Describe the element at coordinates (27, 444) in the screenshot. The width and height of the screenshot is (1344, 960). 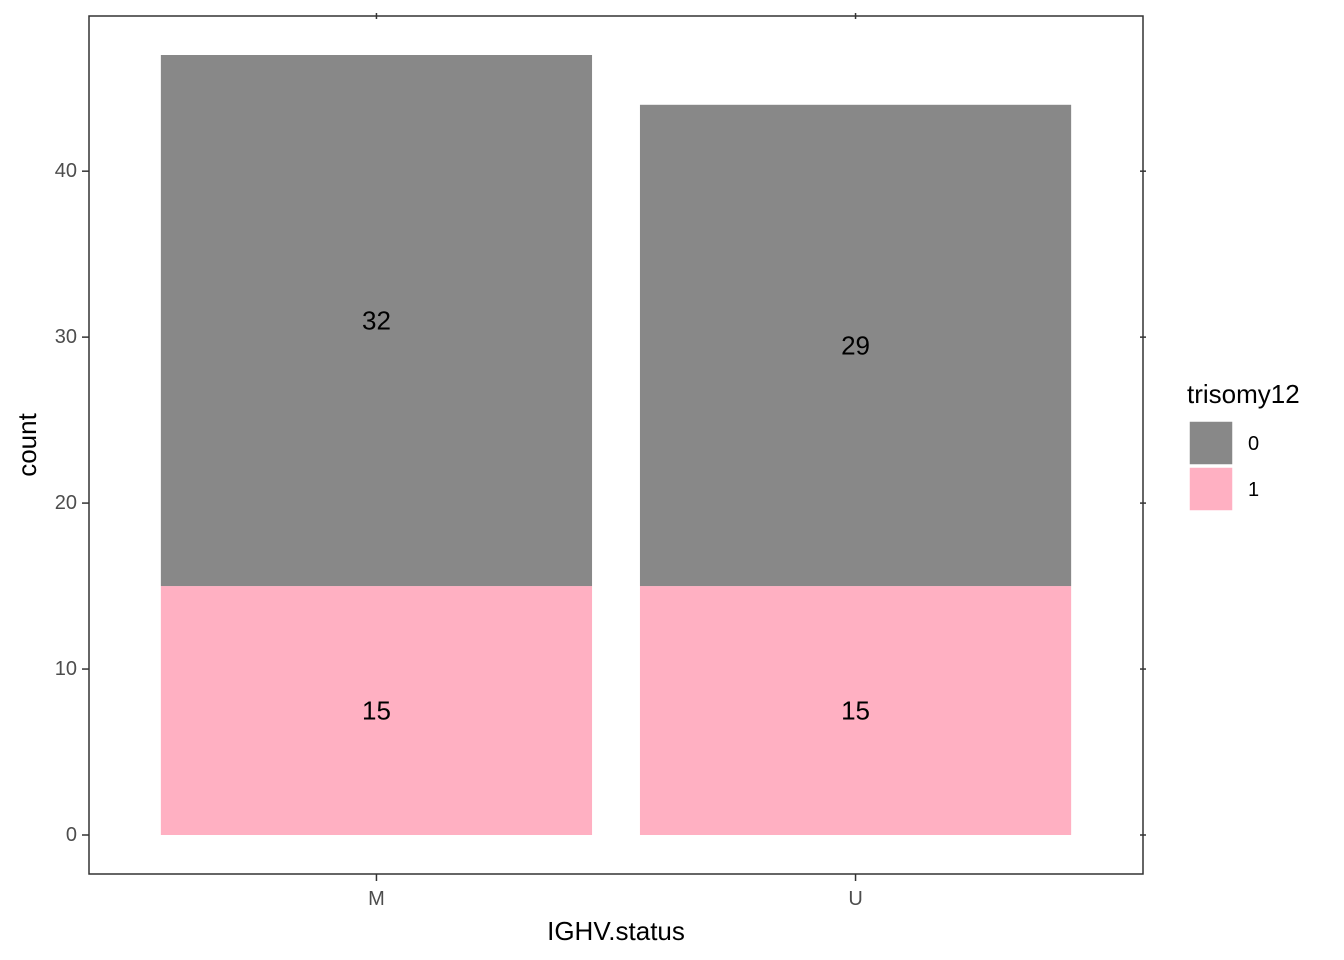
I see `y-axis-title: count` at that location.